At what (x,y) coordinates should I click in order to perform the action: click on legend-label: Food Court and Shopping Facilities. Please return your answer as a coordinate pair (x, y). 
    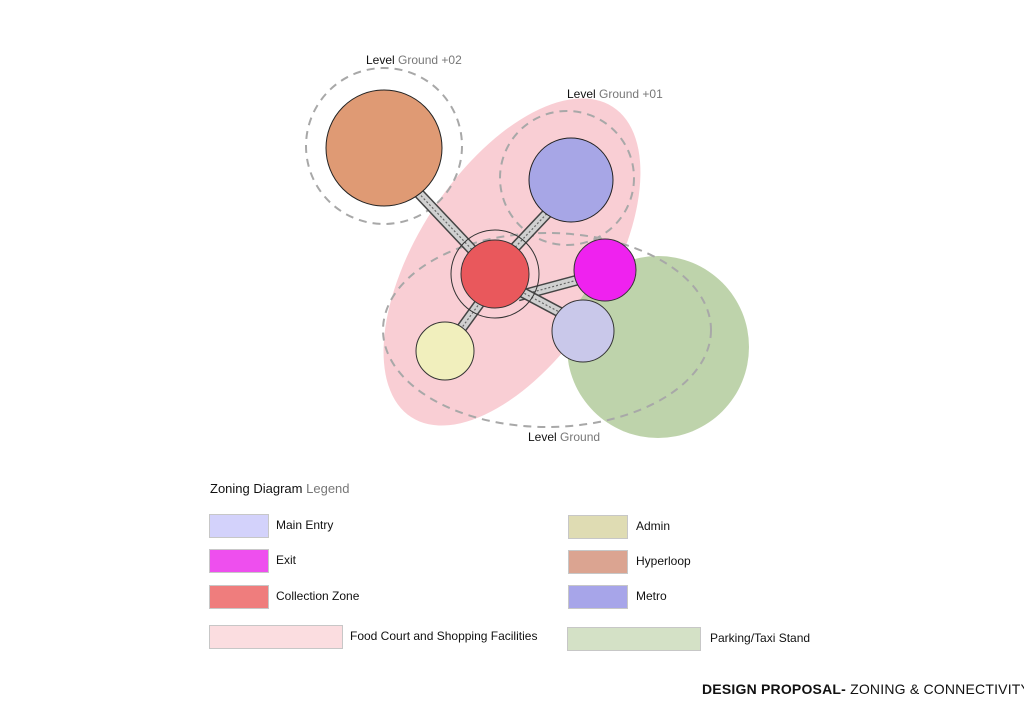
    Looking at the image, I should click on (444, 636).